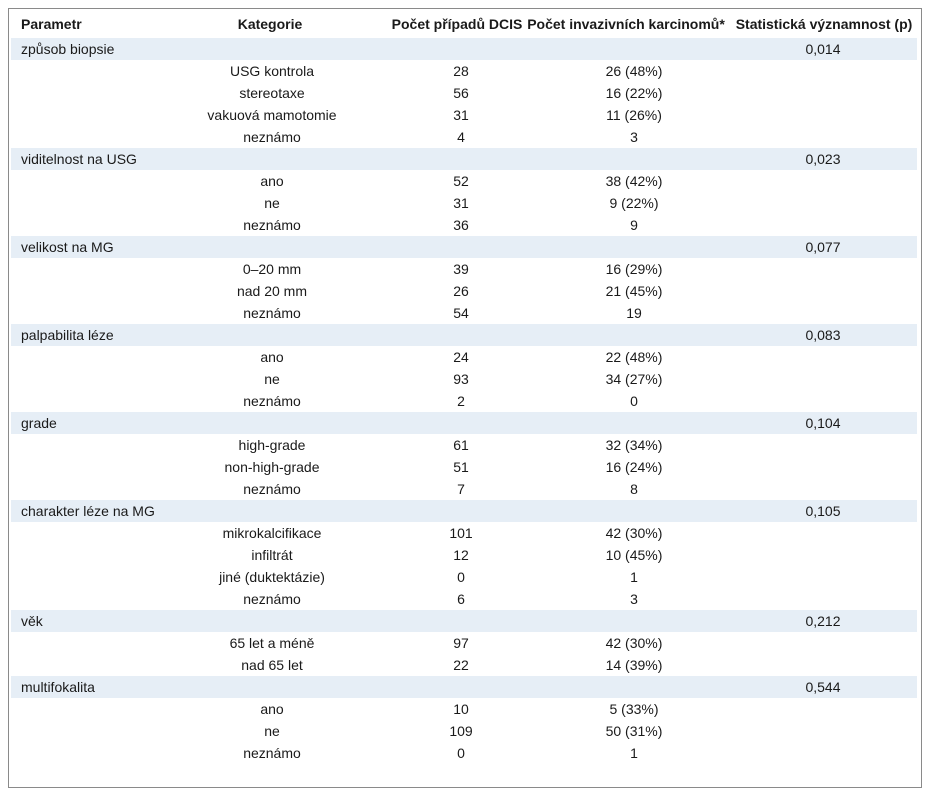 Image resolution: width=932 pixels, height=800 pixels. I want to click on dcis-count-cell: 24, so click(461, 357).